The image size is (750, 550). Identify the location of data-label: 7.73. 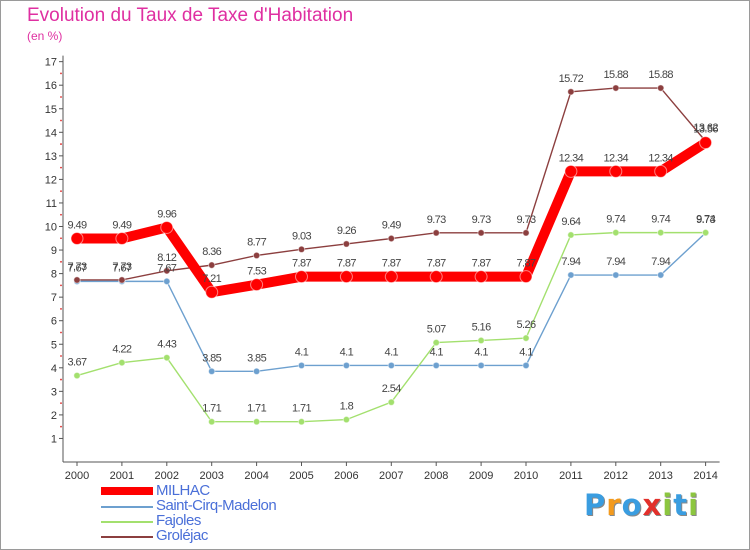
(76, 267).